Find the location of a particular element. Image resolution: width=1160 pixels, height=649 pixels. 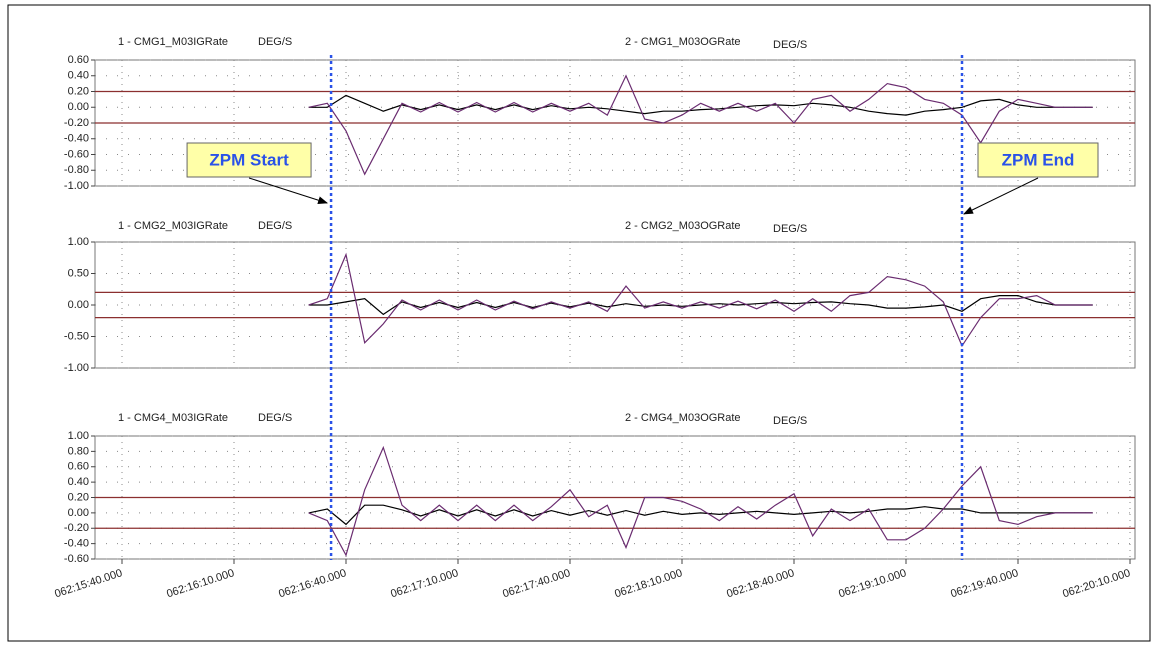

annotation-label: ZPM Start is located at coordinates (249, 159).